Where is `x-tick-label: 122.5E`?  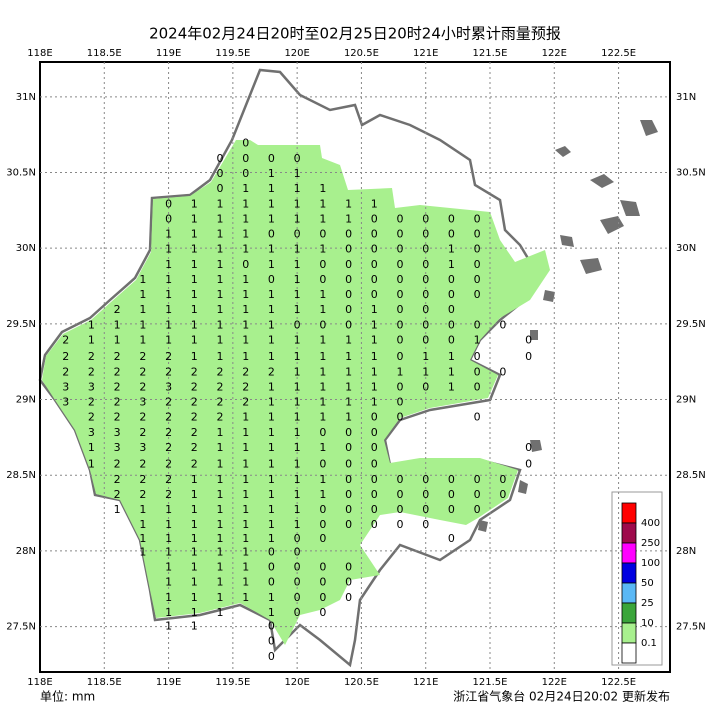
x-tick-label: 122.5E is located at coordinates (618, 682).